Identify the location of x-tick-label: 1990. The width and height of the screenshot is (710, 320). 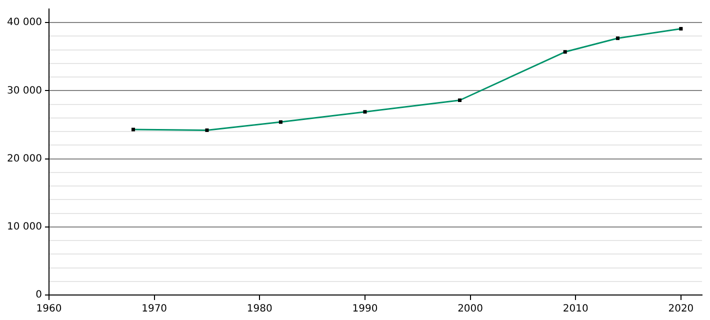
(365, 309).